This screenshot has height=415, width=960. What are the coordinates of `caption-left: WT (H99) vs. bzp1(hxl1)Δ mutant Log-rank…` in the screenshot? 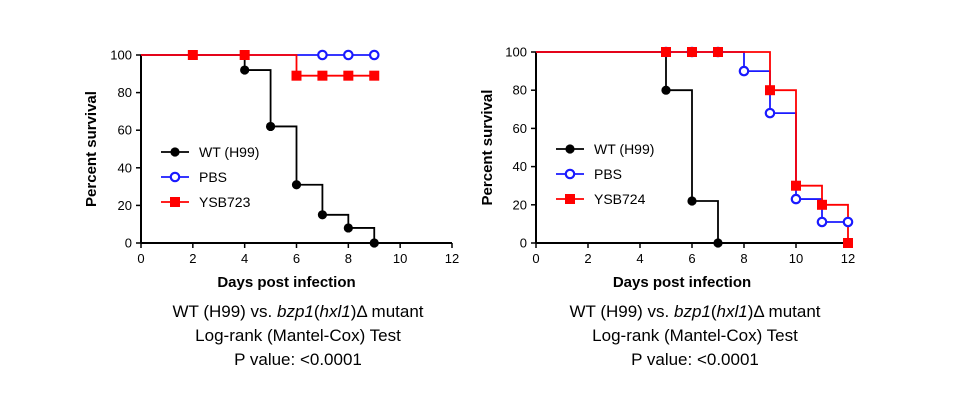 It's located at (298, 336).